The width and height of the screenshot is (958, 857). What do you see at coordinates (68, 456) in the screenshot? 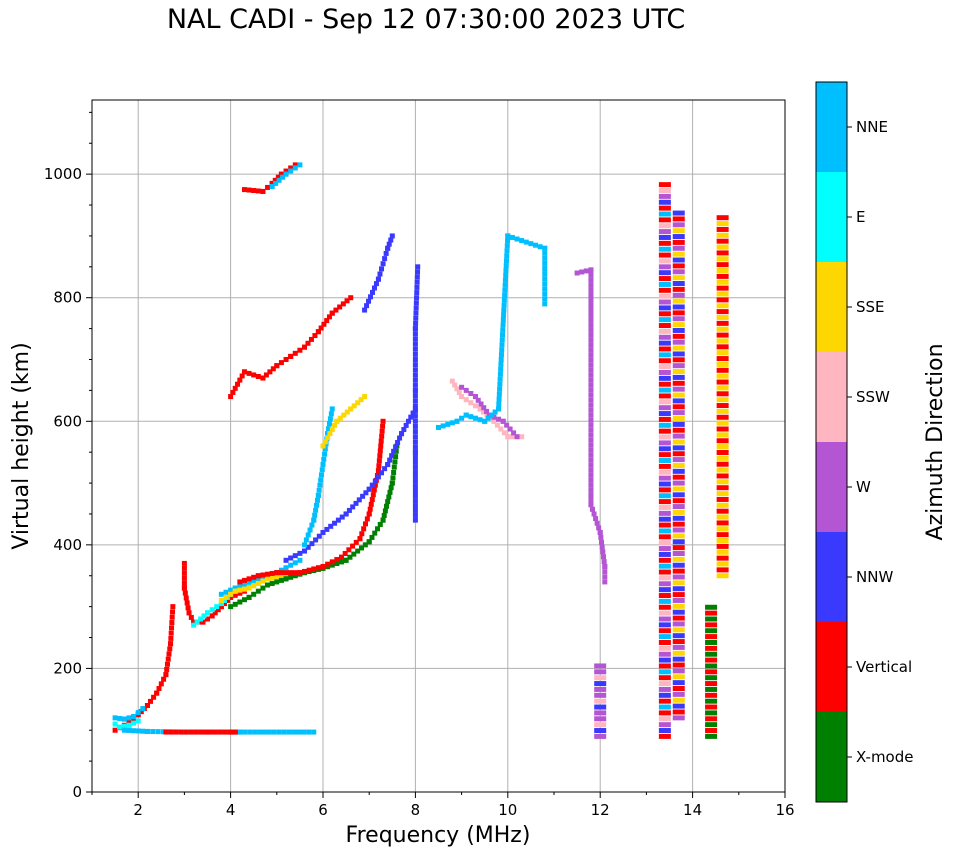
I see `y-axis-ticks: 0 200 400 600 800 1000` at bounding box center [68, 456].